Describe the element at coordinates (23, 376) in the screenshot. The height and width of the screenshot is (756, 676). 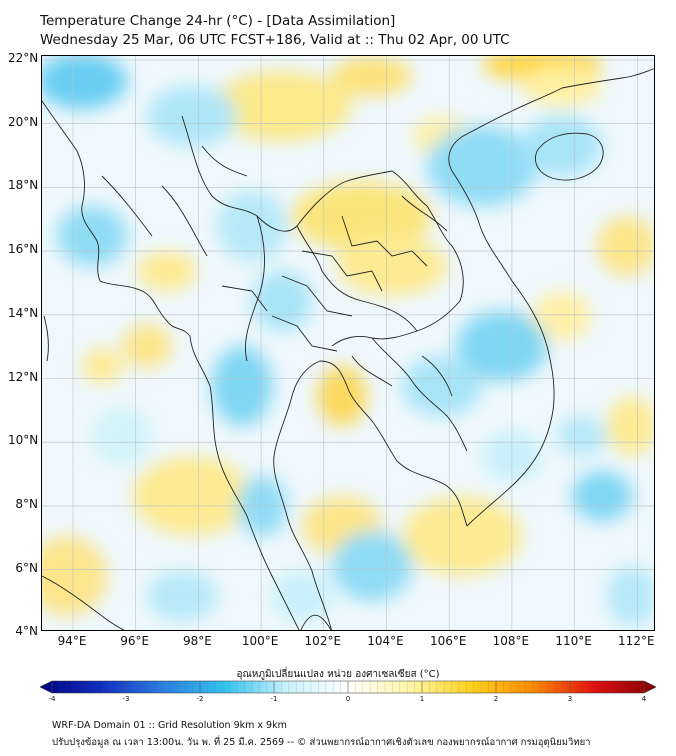
I see `latitude-label: 12°N` at that location.